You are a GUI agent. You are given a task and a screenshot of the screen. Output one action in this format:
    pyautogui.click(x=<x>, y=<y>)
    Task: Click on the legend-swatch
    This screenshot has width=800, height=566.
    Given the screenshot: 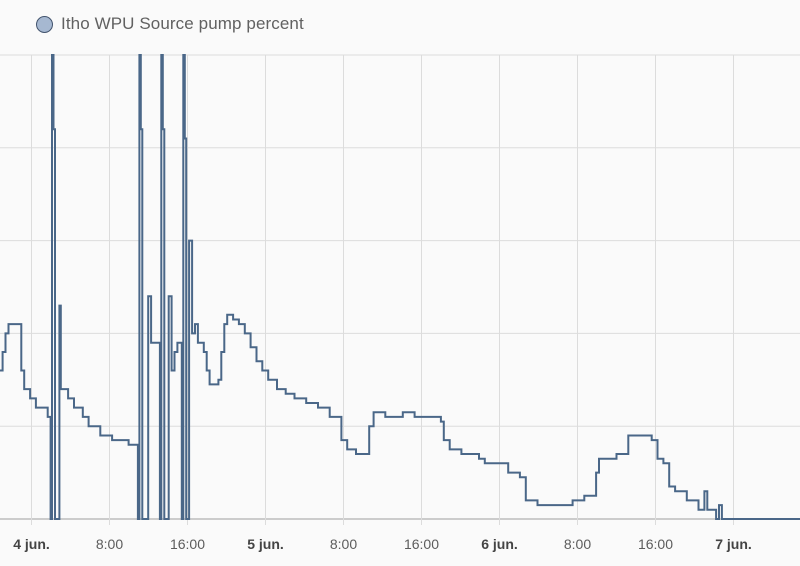 What is the action you would take?
    pyautogui.click(x=44, y=24)
    